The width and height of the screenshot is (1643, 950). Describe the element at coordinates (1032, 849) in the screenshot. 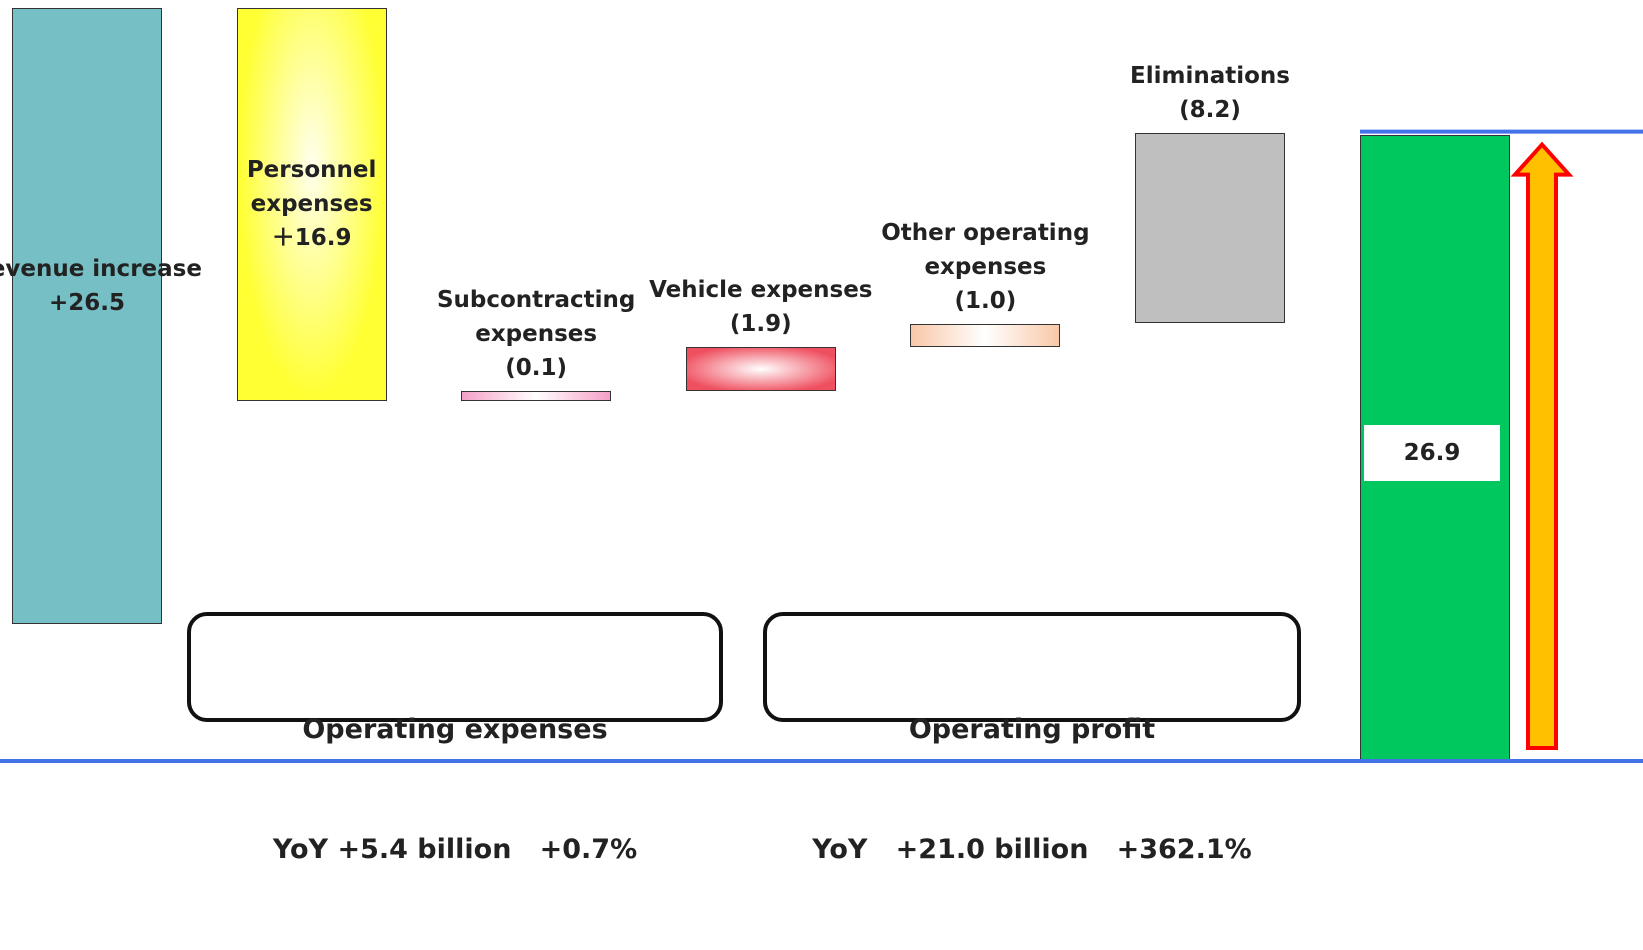

I see `summary-text: YoY +21.0 billion +362.1%` at that location.